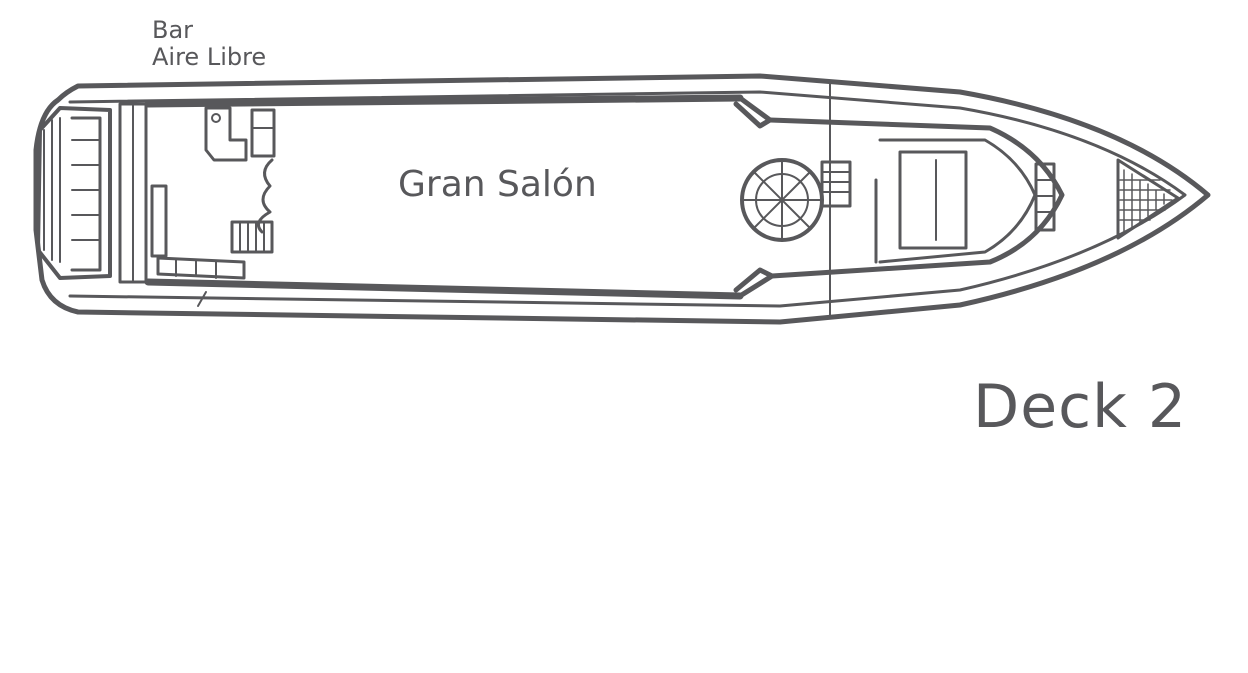 This screenshot has height=673, width=1248. What do you see at coordinates (754, 283) in the screenshot?
I see `salon-corner-bottom` at bounding box center [754, 283].